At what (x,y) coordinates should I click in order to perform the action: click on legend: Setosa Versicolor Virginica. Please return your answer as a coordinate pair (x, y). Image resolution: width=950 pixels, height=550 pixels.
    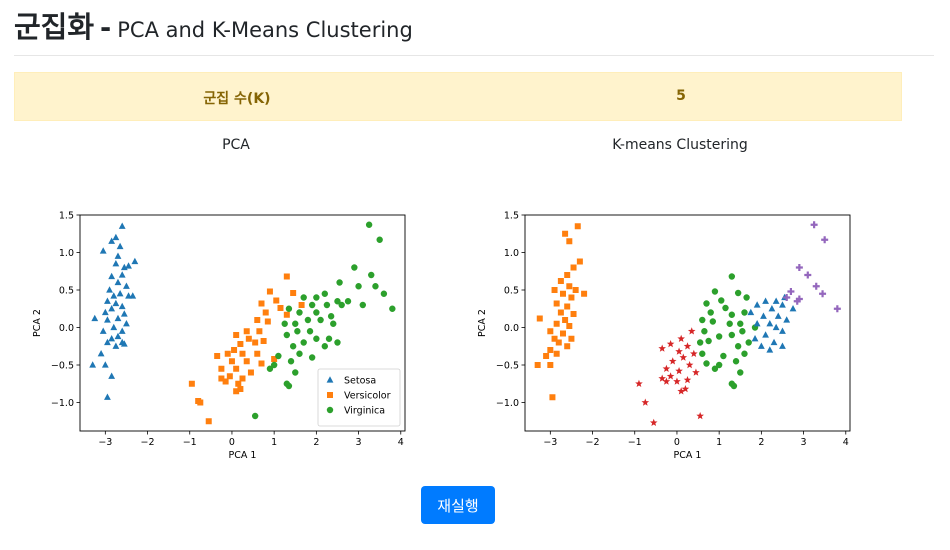
    Looking at the image, I should click on (359, 397).